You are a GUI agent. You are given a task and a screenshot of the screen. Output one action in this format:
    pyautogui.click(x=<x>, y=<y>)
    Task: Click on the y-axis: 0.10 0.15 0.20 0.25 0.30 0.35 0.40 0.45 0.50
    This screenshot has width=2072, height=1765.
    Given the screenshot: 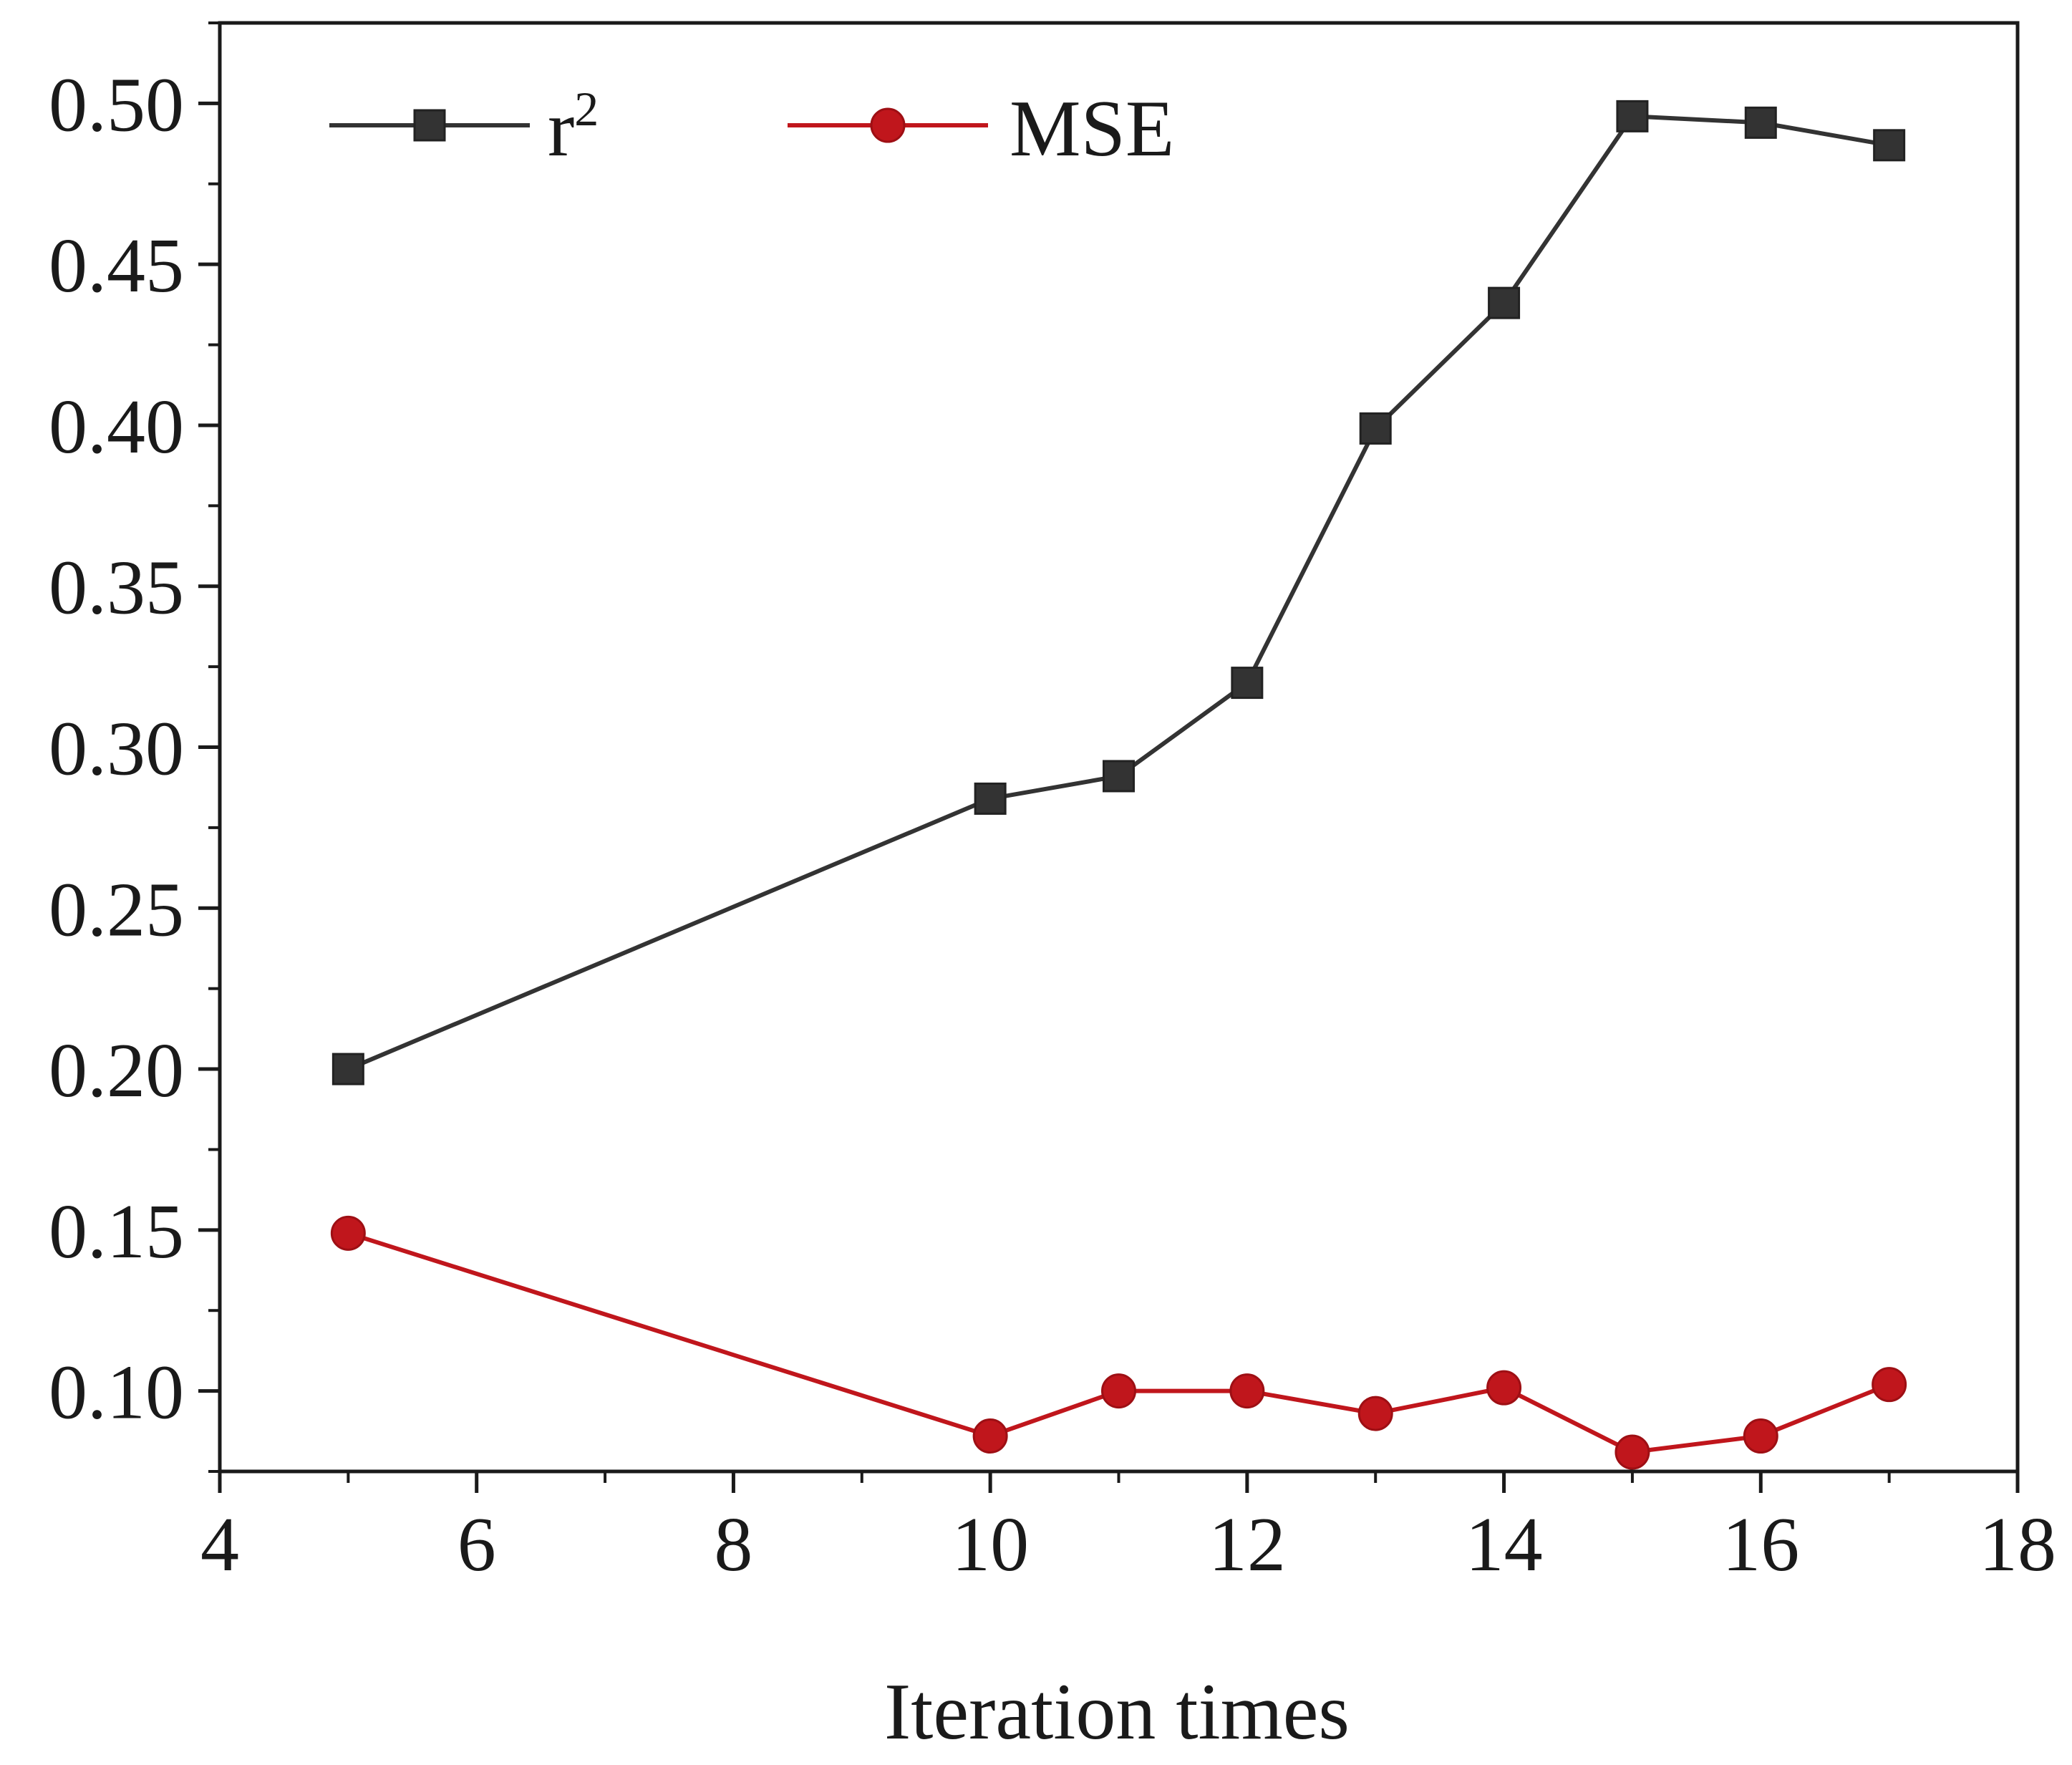 What is the action you would take?
    pyautogui.click(x=134, y=747)
    